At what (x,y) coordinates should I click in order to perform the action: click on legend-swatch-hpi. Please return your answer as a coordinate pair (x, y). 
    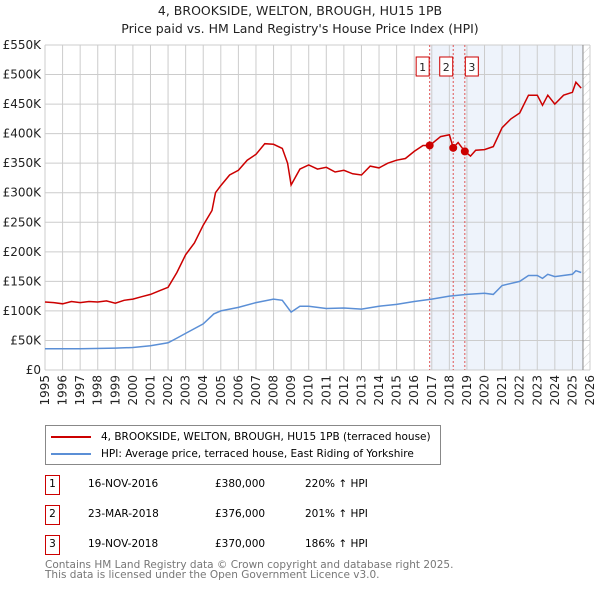
    Looking at the image, I should click on (71, 454).